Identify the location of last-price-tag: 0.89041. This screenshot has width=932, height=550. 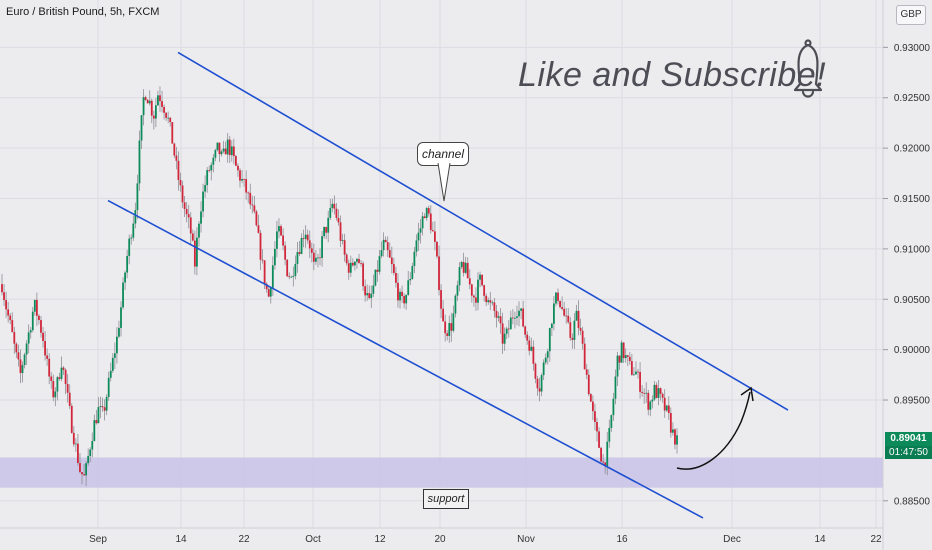
(908, 439).